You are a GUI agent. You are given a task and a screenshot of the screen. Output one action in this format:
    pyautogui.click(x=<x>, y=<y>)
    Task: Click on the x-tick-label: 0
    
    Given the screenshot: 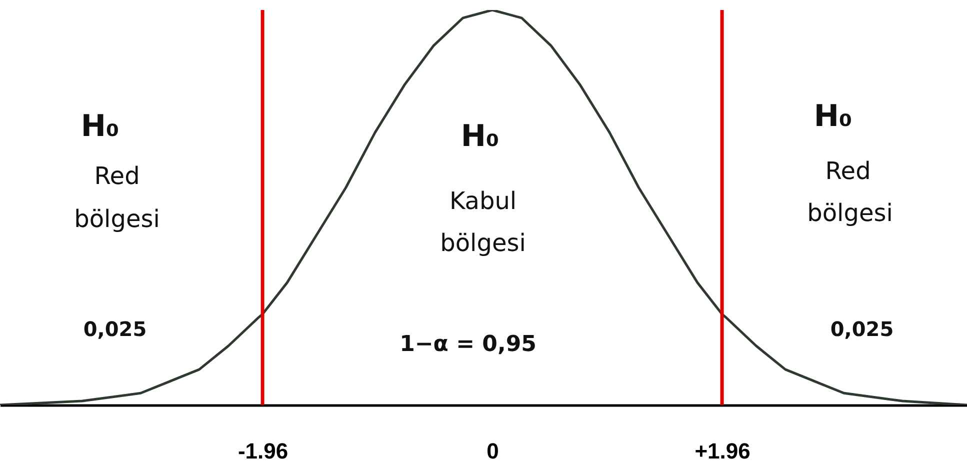 What is the action you would take?
    pyautogui.click(x=492, y=451)
    